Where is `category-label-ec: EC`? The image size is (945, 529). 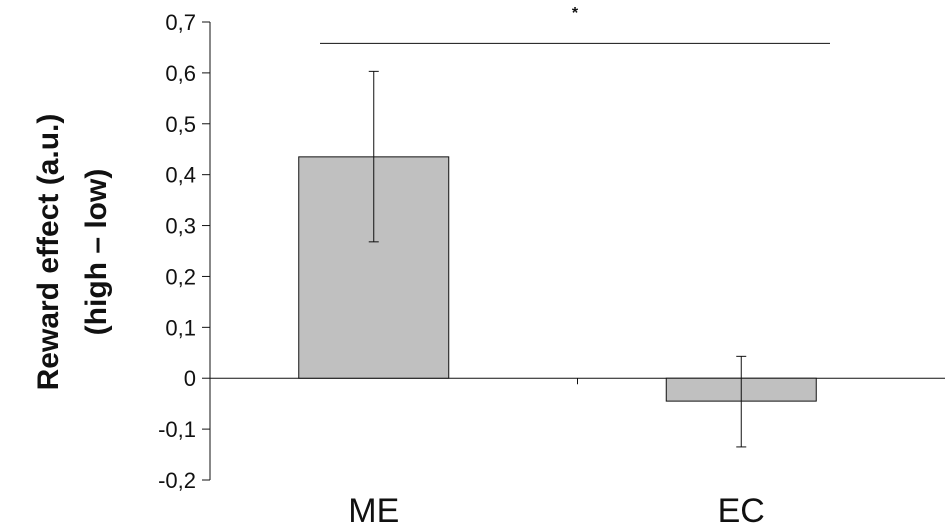
category-label-ec: EC is located at coordinates (741, 510).